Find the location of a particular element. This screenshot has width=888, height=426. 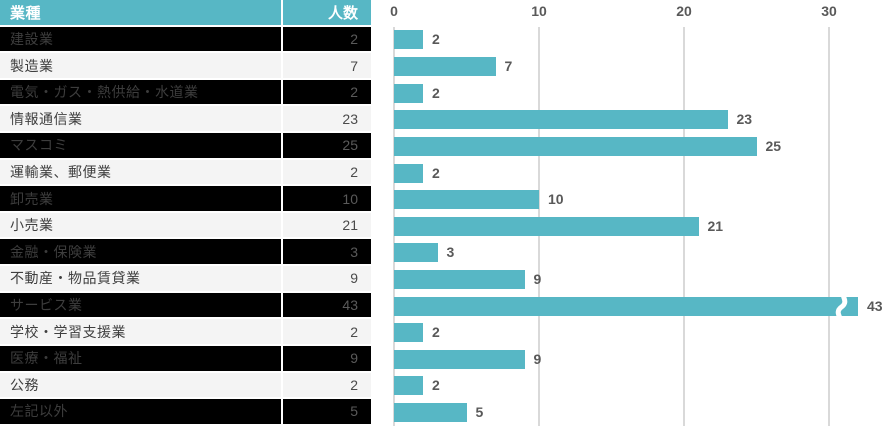

industry-cell: 学校・学習支援業 is located at coordinates (141, 331).